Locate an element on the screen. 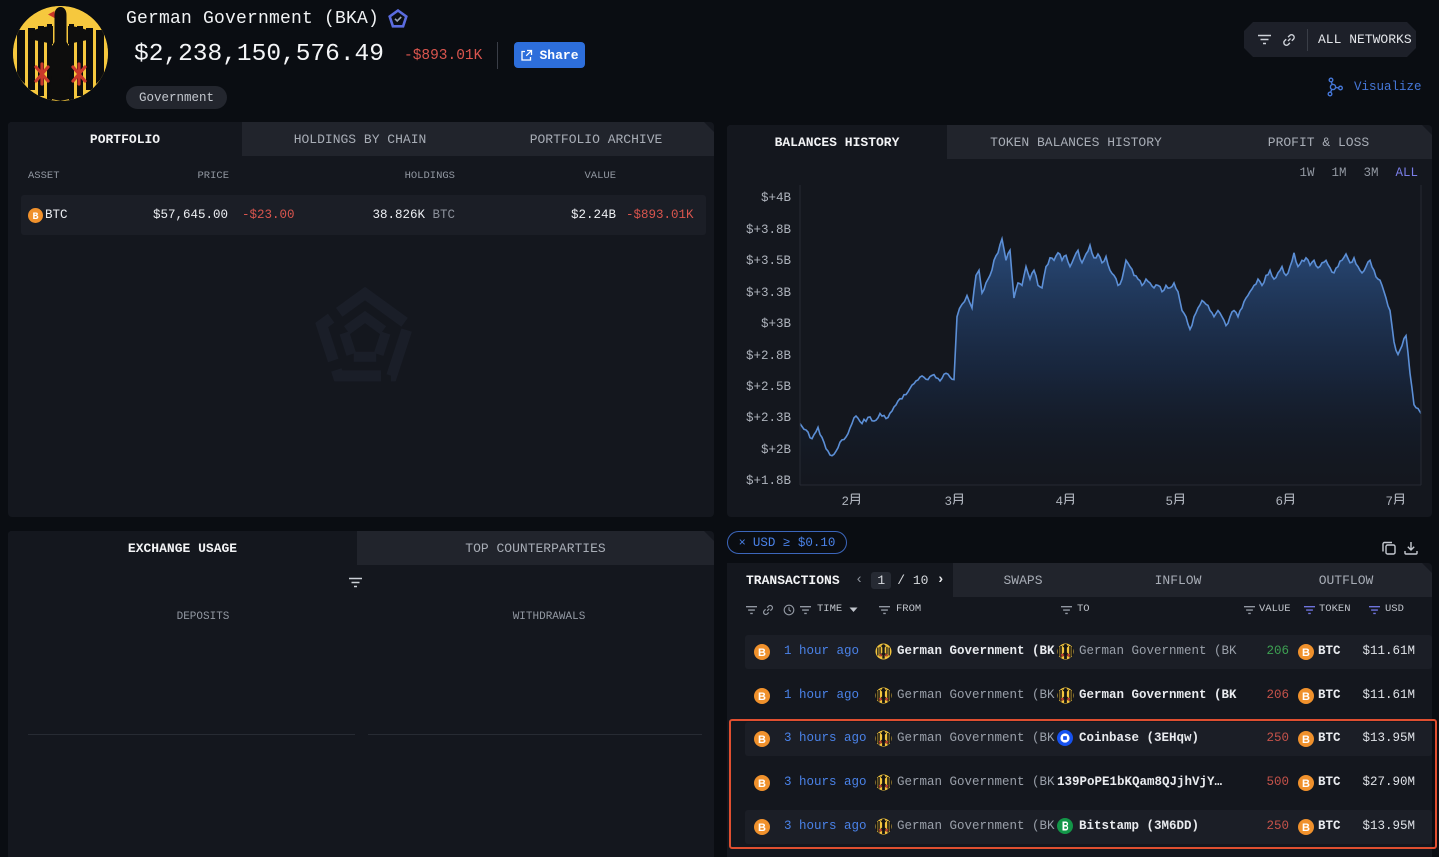 The width and height of the screenshot is (1439, 857). svg-text: $+3.8B is located at coordinates (769, 230).